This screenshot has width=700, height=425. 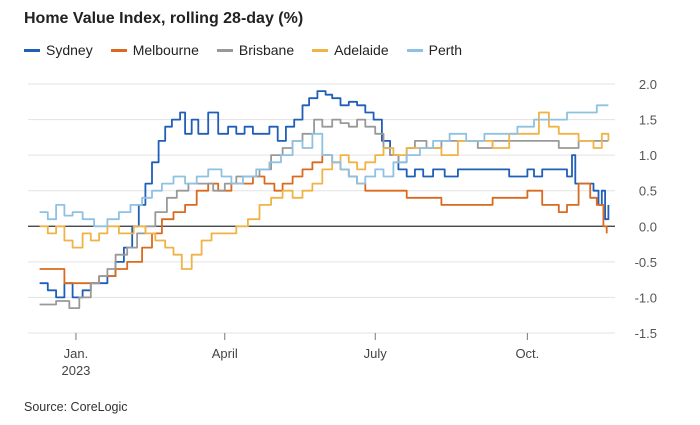 What do you see at coordinates (648, 120) in the screenshot?
I see `y-tick-label: 1.5` at bounding box center [648, 120].